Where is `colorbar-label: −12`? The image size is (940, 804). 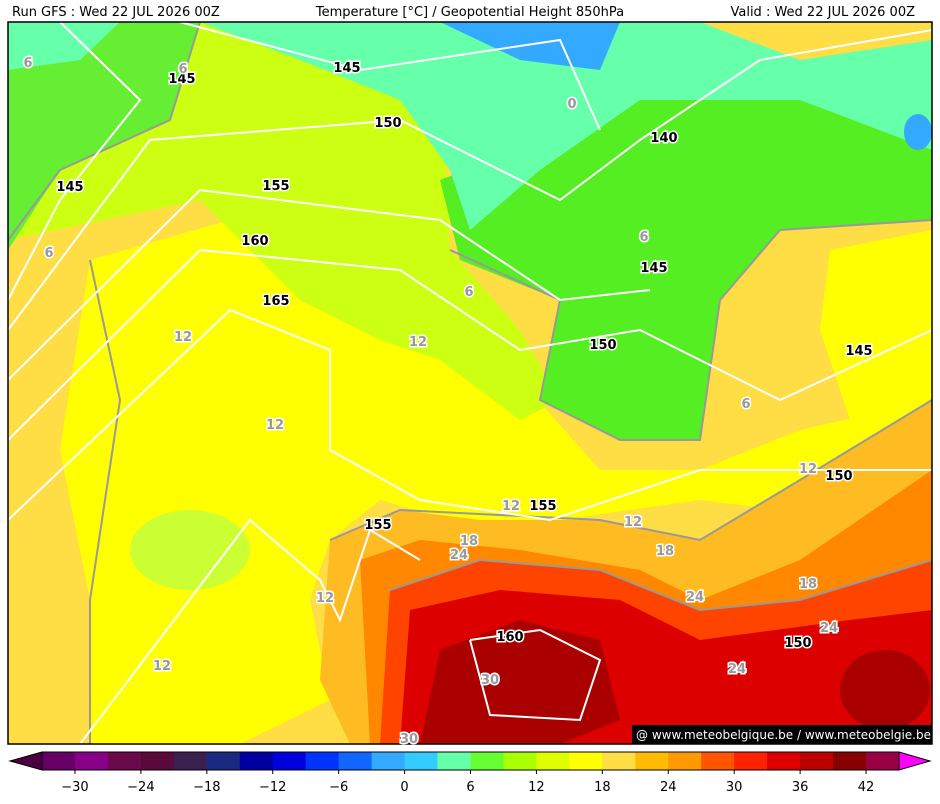
colorbar-label: −12 is located at coordinates (272, 787).